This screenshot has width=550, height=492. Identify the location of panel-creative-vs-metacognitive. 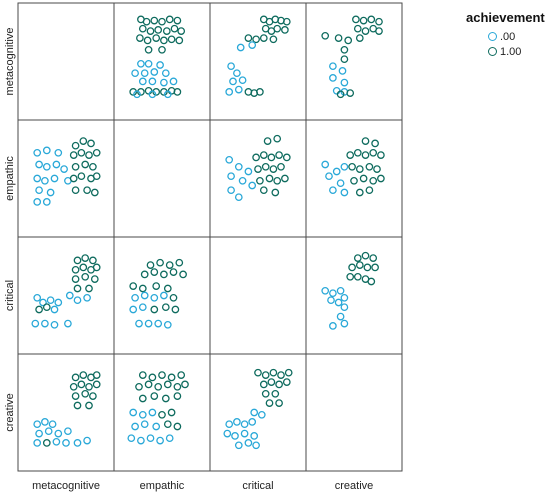
(66, 412).